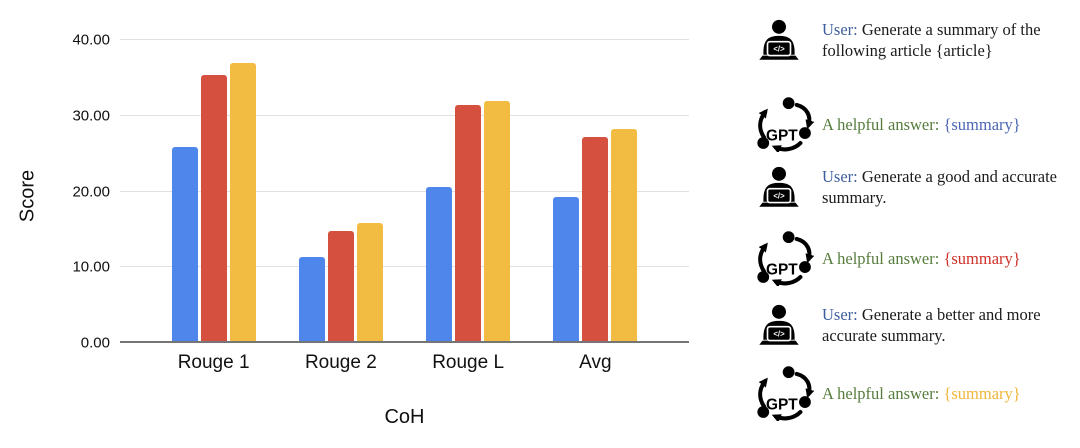 This screenshot has width=1080, height=448. What do you see at coordinates (595, 362) in the screenshot?
I see `x-category-label: Avg` at bounding box center [595, 362].